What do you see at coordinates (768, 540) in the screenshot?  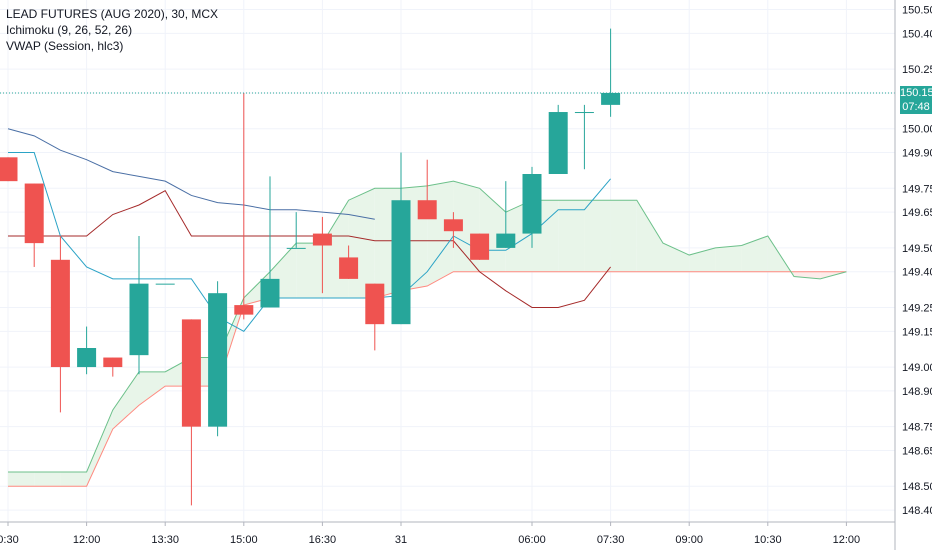 I see `x-tick-label: 10:30` at bounding box center [768, 540].